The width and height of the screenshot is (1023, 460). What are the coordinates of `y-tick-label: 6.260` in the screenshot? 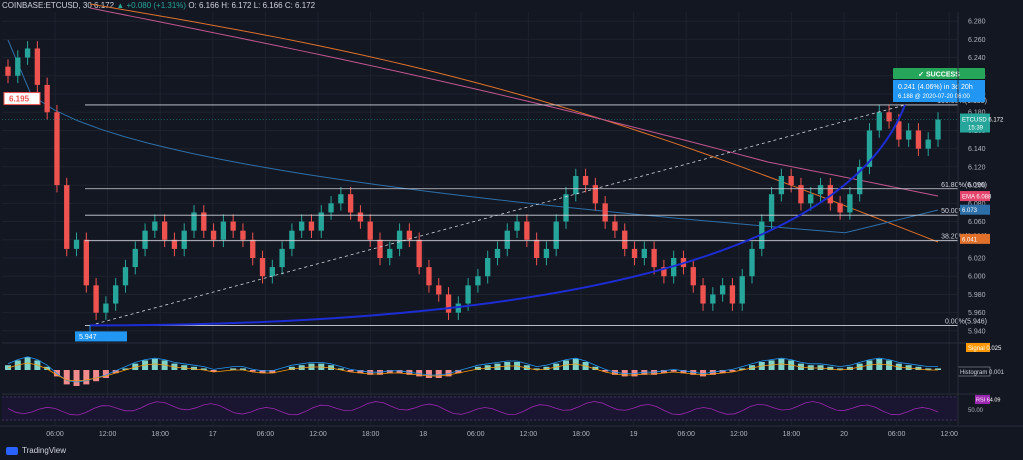 It's located at (977, 40).